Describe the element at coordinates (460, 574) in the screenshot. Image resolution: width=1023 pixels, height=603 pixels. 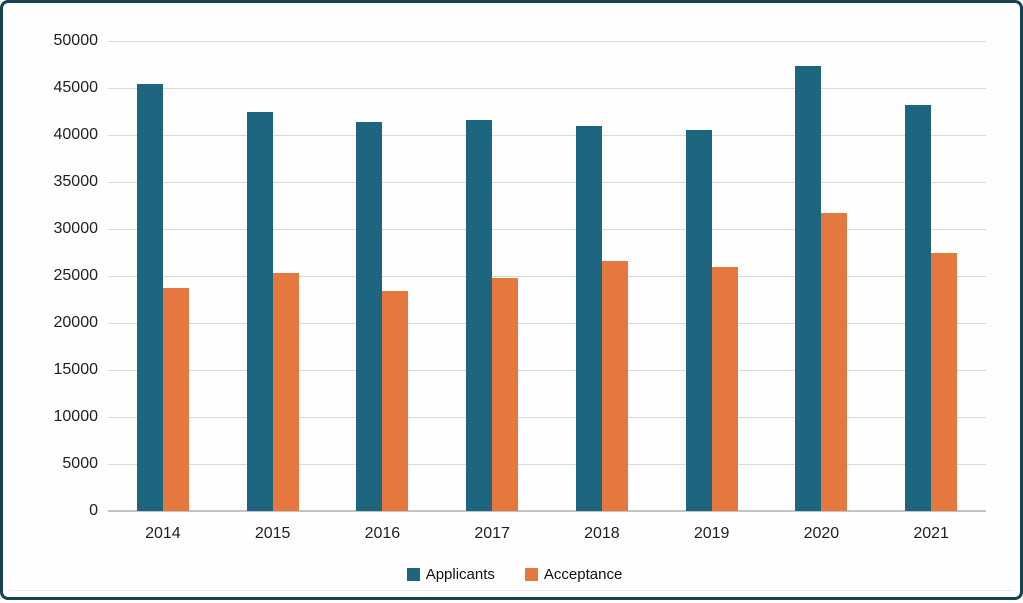
I see `legend-label-applicants: Applicants` at that location.